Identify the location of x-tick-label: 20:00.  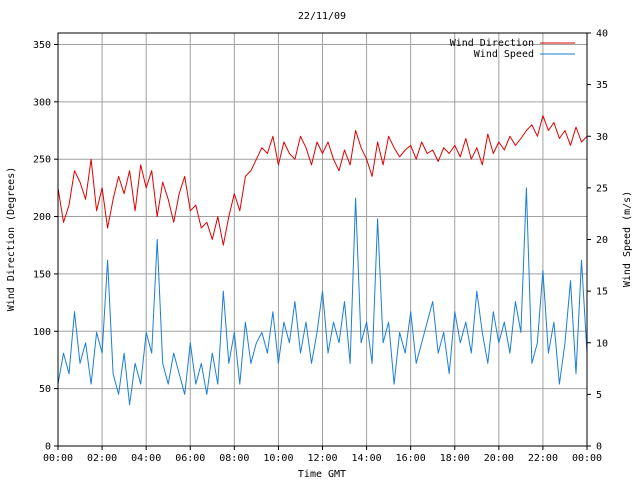
(499, 458).